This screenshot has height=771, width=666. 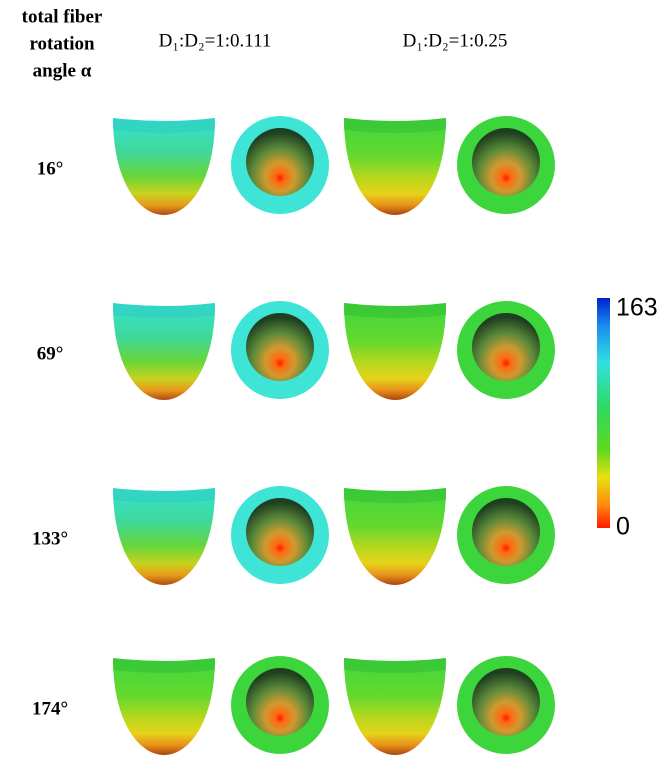 What do you see at coordinates (62, 70) in the screenshot?
I see `header-line: angle α` at bounding box center [62, 70].